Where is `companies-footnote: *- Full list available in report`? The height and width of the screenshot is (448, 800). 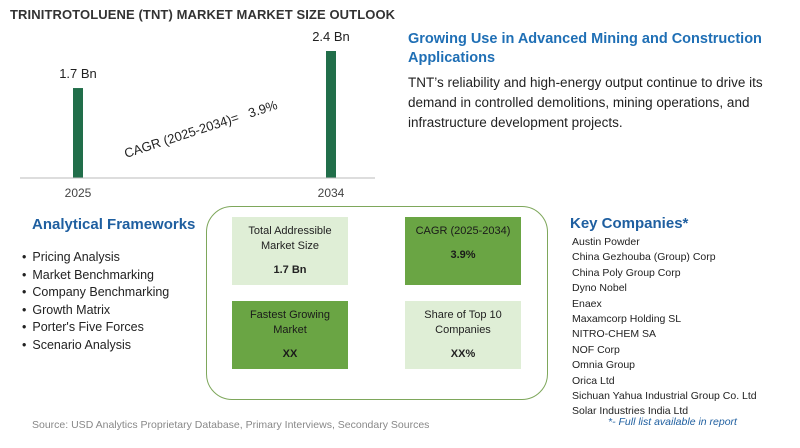
companies-footnote: *- Full list available in report is located at coordinates (672, 422).